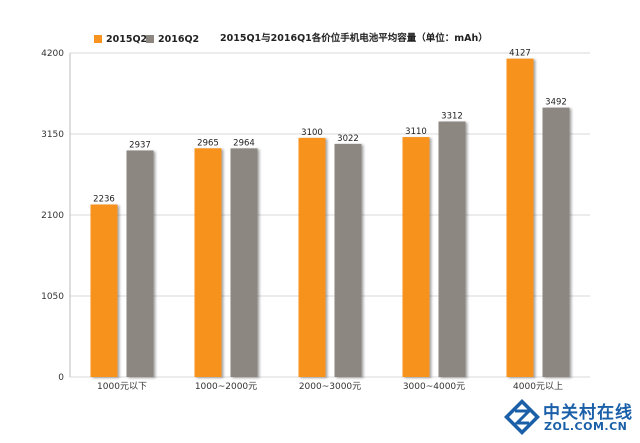 The image size is (640, 443). What do you see at coordinates (538, 386) in the screenshot?
I see `x-tick-label: 4000元以上` at bounding box center [538, 386].